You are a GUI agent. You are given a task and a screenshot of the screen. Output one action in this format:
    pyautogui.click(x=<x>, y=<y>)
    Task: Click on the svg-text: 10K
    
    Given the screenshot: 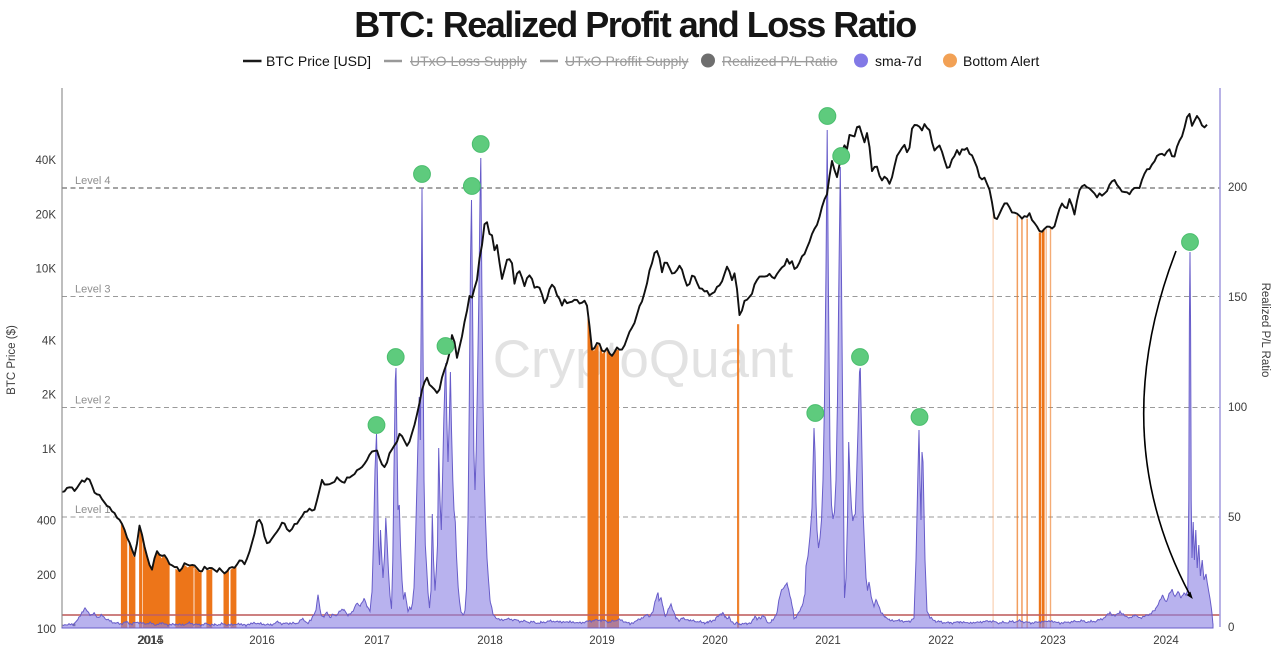 What is the action you would take?
    pyautogui.click(x=46, y=270)
    